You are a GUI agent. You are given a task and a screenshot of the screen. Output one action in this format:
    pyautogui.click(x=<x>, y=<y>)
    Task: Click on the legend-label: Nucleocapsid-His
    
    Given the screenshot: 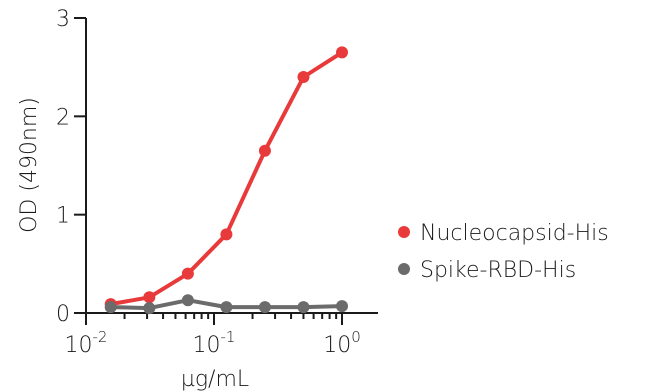 What is the action you would take?
    pyautogui.click(x=514, y=233)
    